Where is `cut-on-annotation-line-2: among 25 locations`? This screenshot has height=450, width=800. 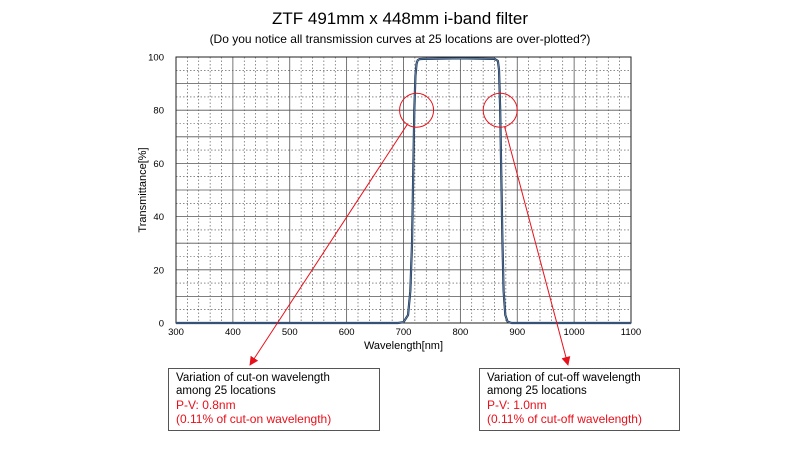
cut-on-annotation-line-2: among 25 locations is located at coordinates (226, 391).